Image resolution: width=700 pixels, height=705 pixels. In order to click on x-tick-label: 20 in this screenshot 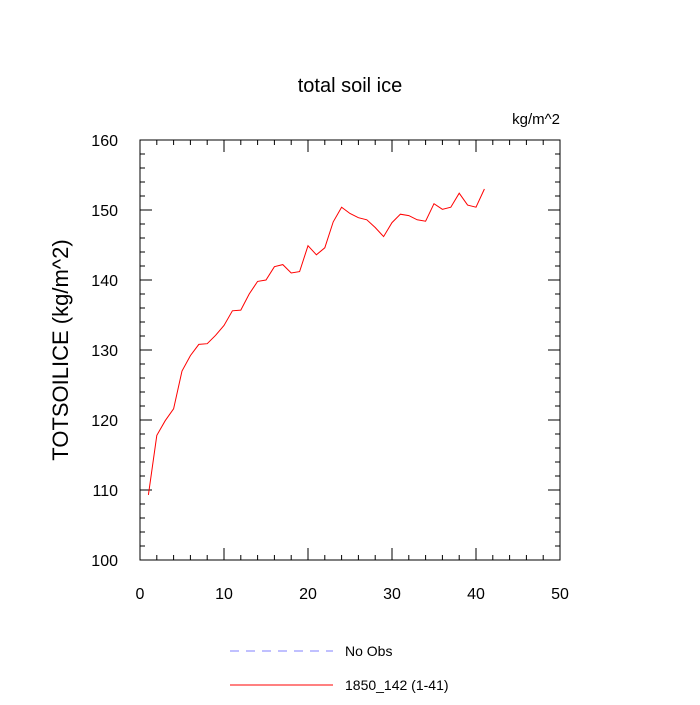, I will do `click(308, 594)`.